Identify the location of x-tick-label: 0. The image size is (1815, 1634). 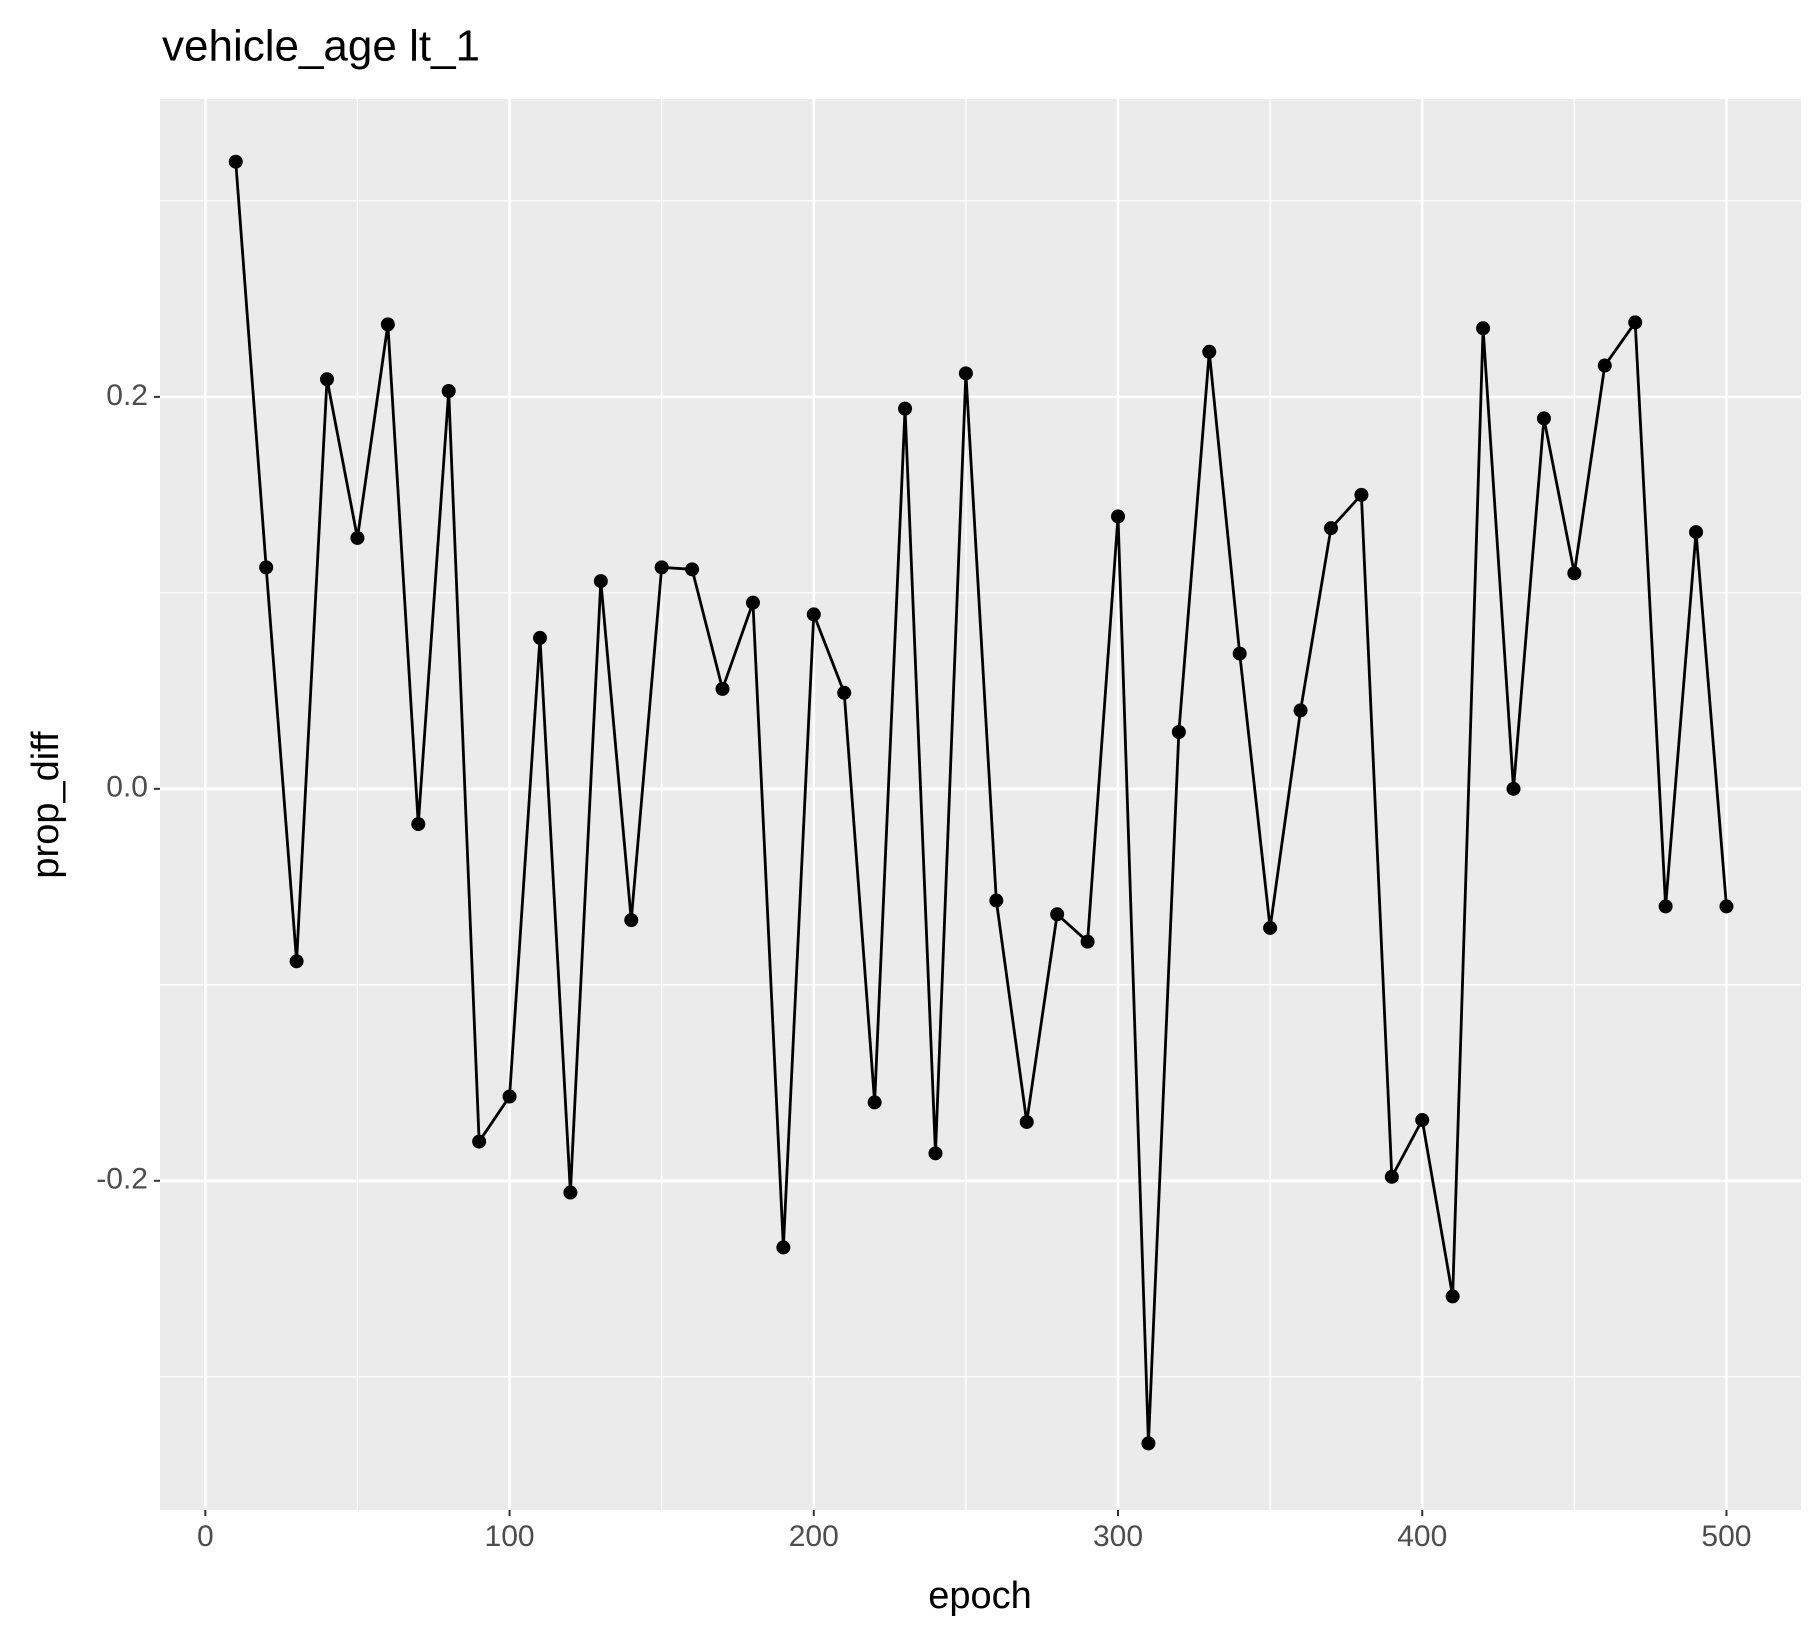
(205, 1536).